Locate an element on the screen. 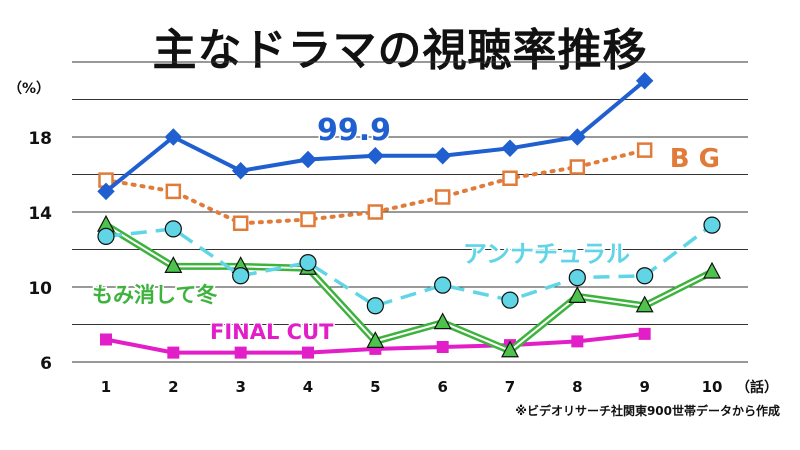 The height and width of the screenshot is (450, 800). x-axis-unit: （話） is located at coordinates (757, 387).